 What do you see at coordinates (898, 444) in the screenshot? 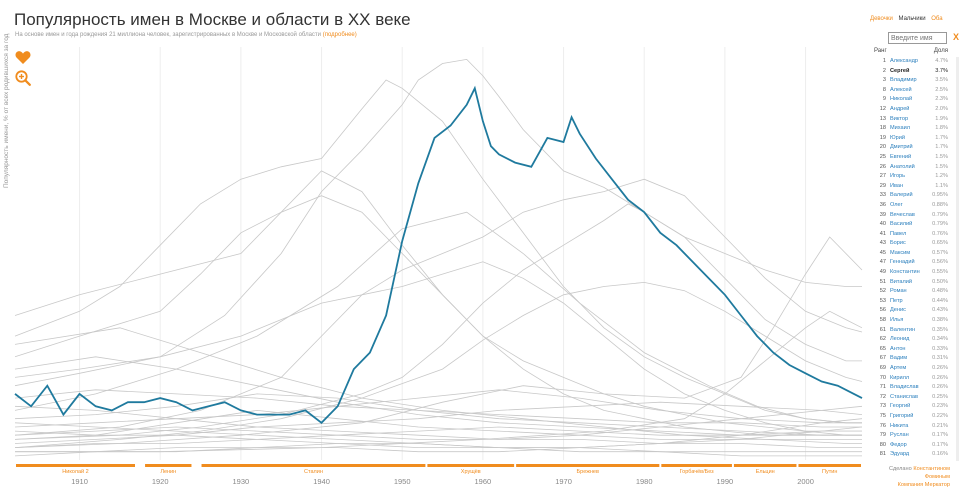
I see `ranking-name: Федор` at bounding box center [898, 444].